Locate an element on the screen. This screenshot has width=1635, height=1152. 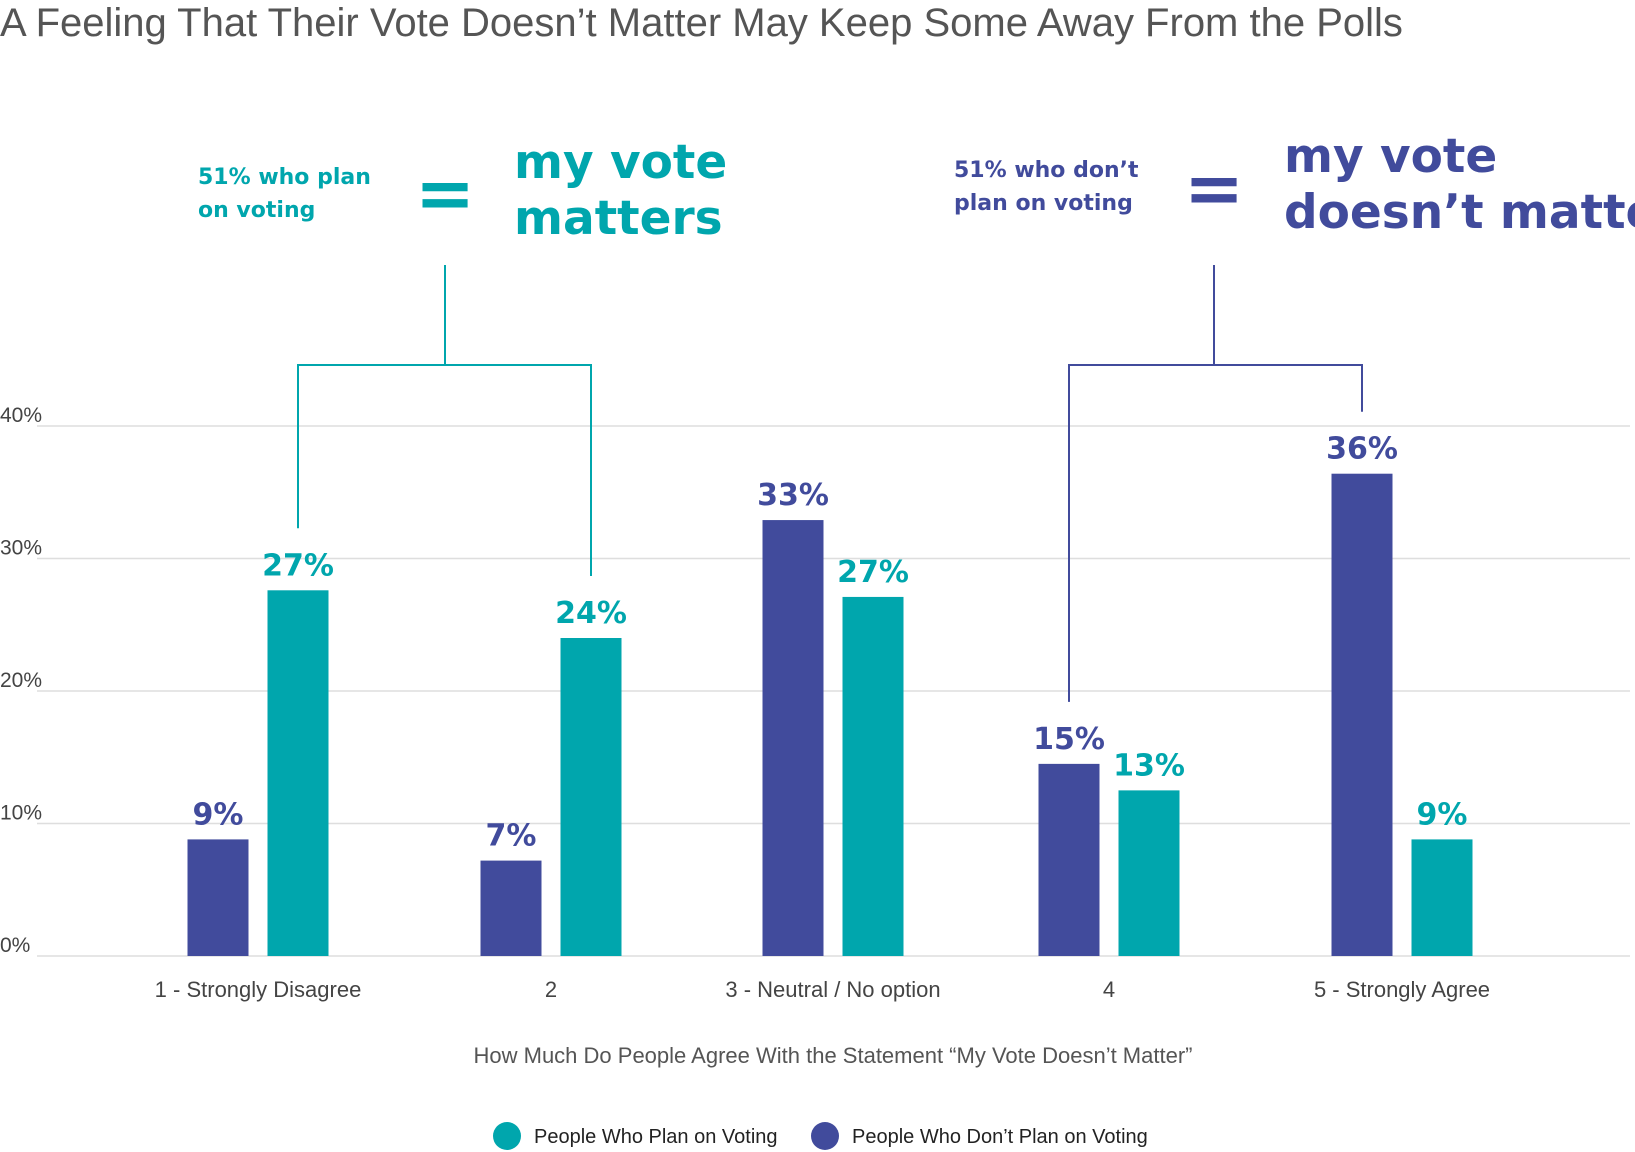
y-axis: 0% 10% 20% 30% 40% is located at coordinates (21, 680).